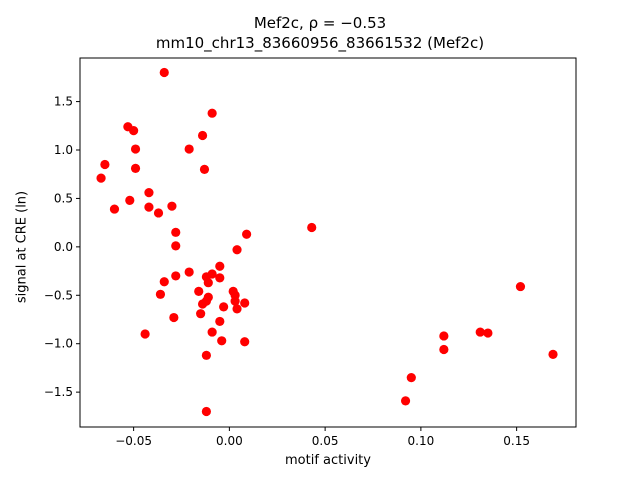 The width and height of the screenshot is (640, 480). I want to click on x-axis-label: motif activity, so click(328, 460).